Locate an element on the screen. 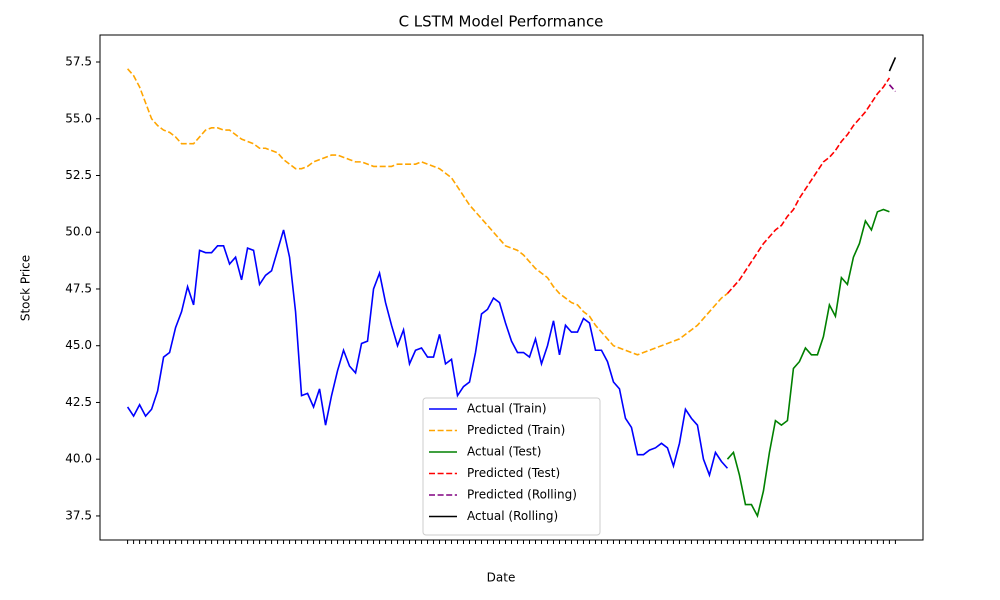  y-tick-label: 55.0 is located at coordinates (78, 118).